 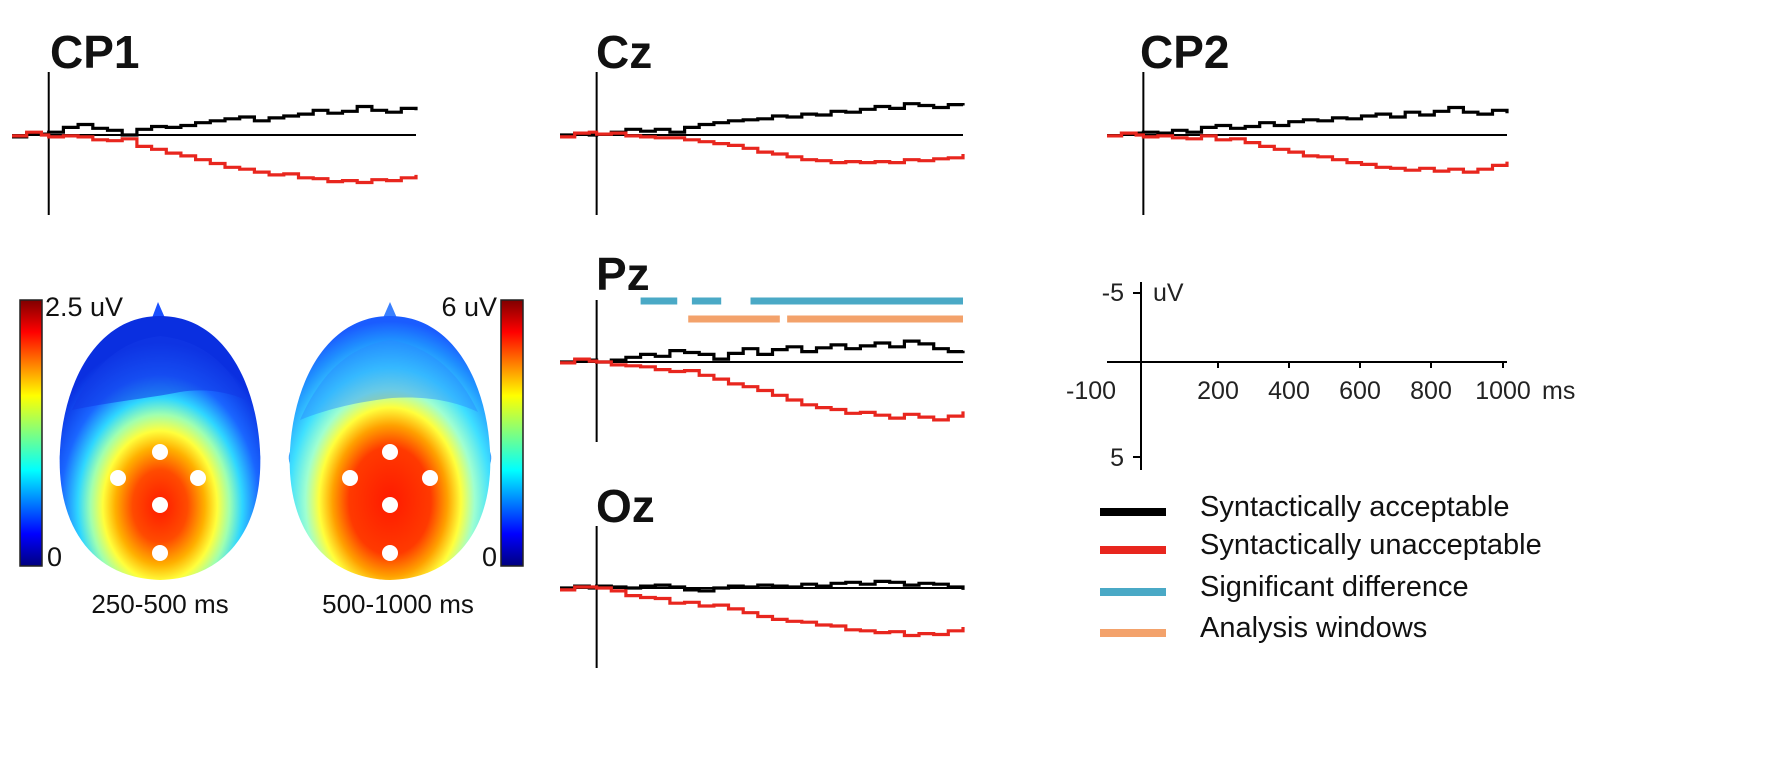 What do you see at coordinates (1168, 293) in the screenshot?
I see `scale-y-unit-label: uV` at bounding box center [1168, 293].